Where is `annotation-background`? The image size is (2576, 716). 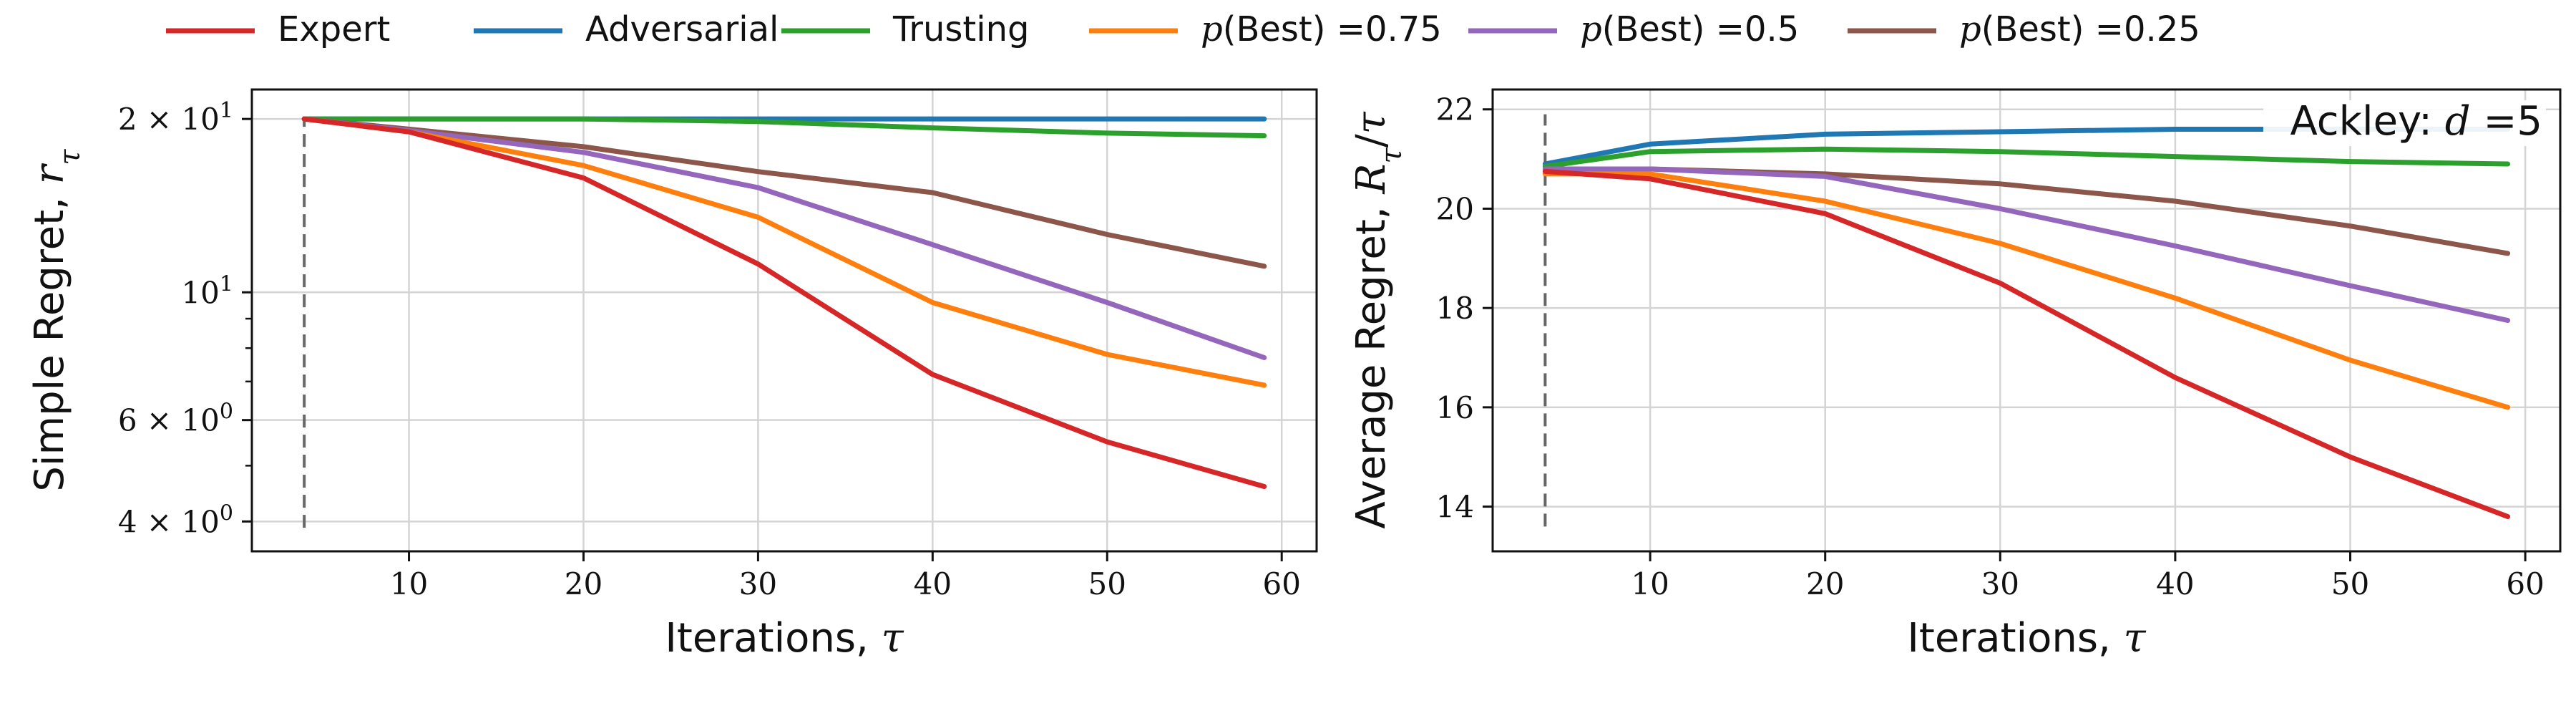 annotation-background is located at coordinates (2404, 123).